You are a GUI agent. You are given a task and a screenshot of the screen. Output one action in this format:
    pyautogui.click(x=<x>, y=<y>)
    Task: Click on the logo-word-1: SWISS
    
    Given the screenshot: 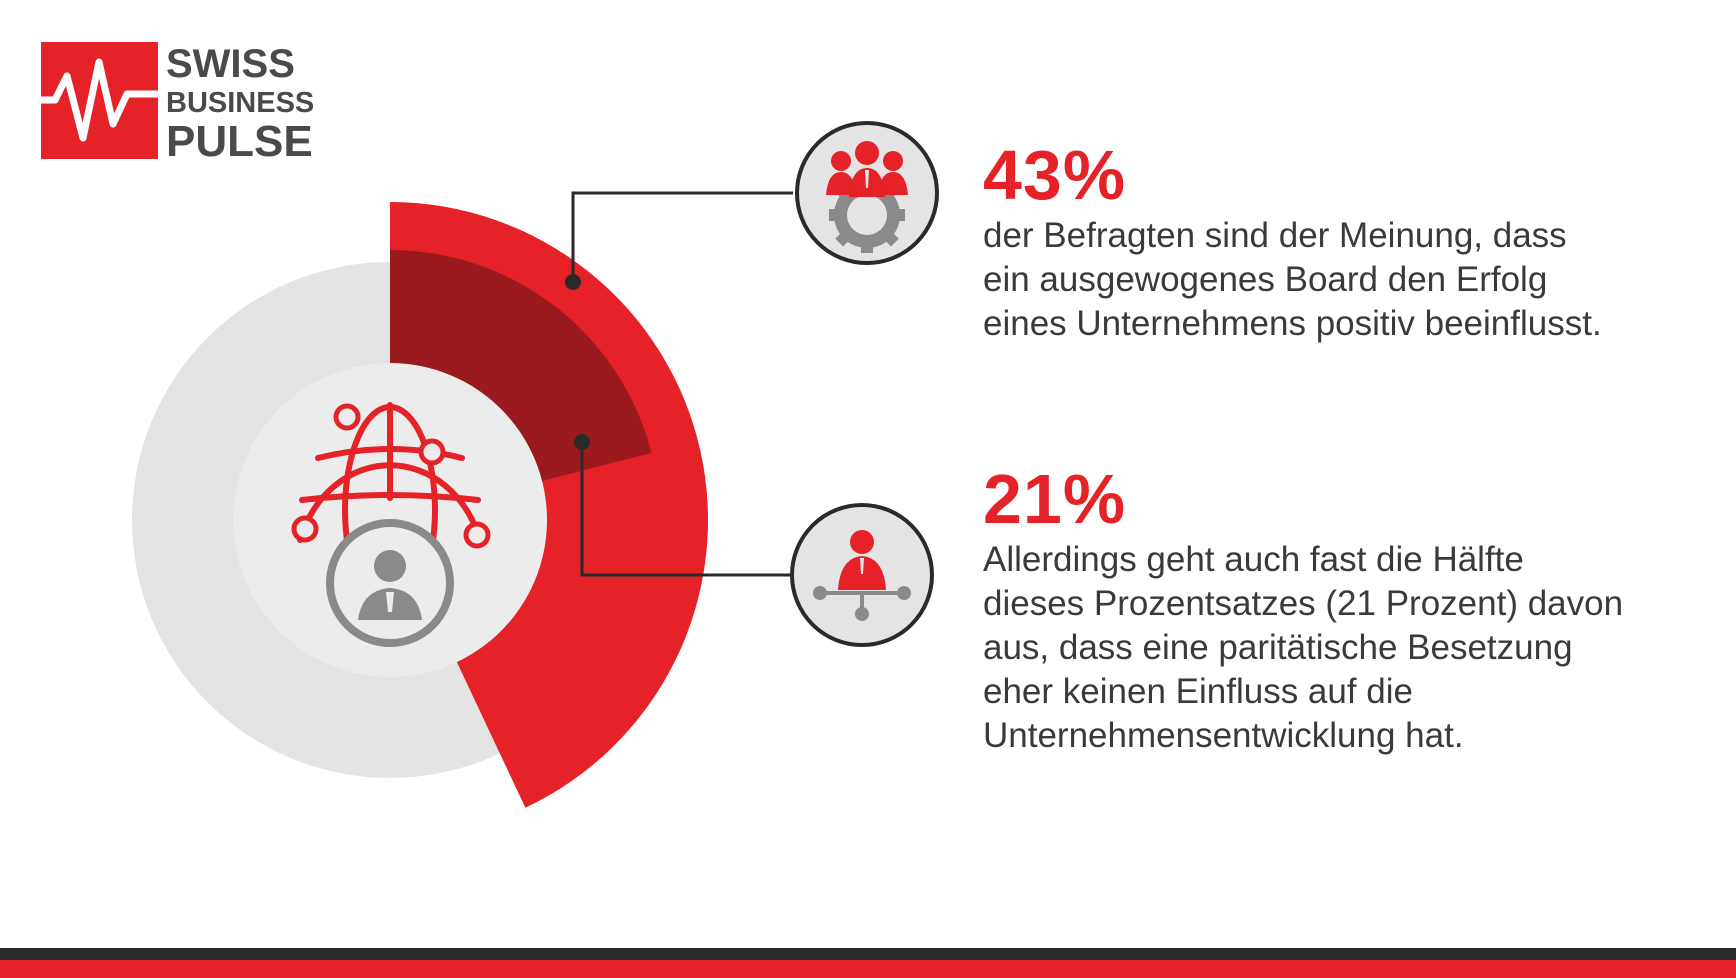 What is the action you would take?
    pyautogui.click(x=230, y=64)
    